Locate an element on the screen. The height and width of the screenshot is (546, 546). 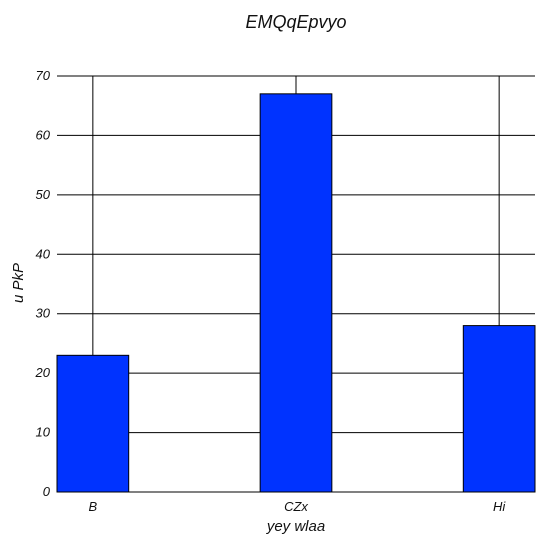
x-tick-label: CZx is located at coordinates (296, 506).